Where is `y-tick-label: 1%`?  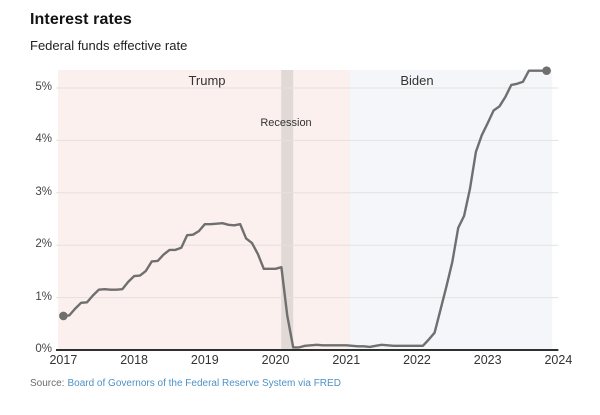
y-tick-label: 1% is located at coordinates (43, 296).